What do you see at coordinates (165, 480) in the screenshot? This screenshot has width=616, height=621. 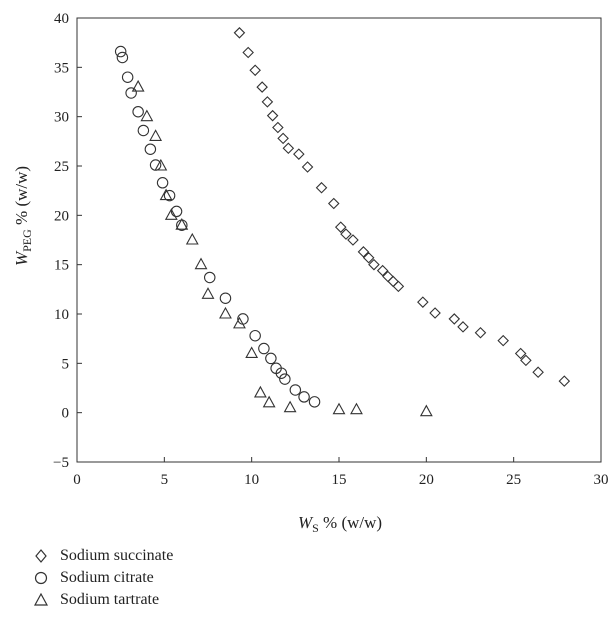 I see `x-tick-label: 5` at bounding box center [165, 480].